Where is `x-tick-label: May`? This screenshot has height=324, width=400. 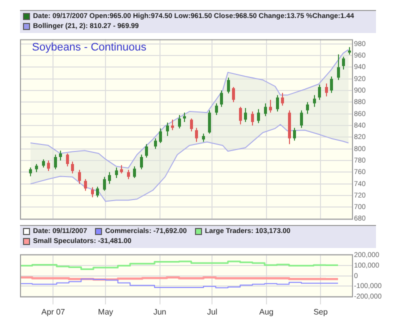
x-tick-label: May is located at coordinates (106, 311).